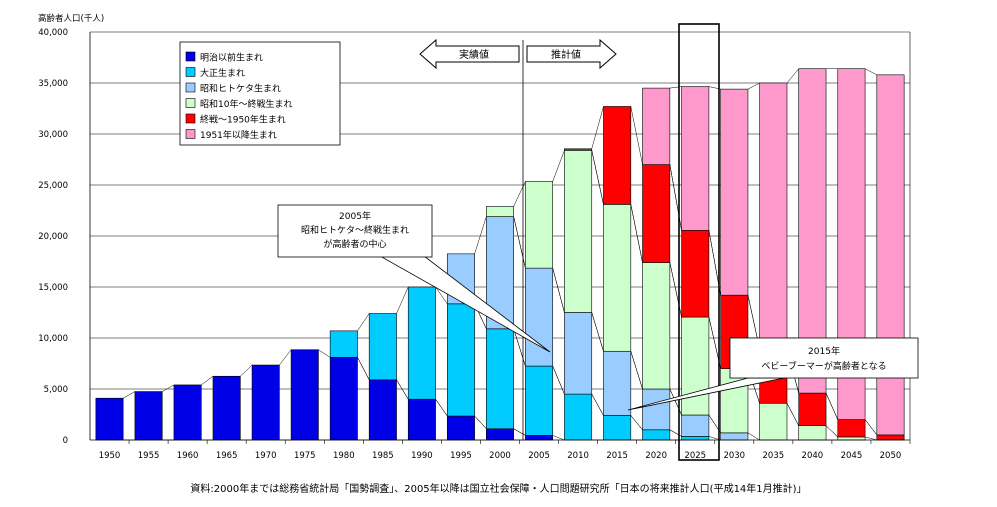 Image resolution: width=997 pixels, height=507 pixels. I want to click on x-tick-label: 1985, so click(383, 456).